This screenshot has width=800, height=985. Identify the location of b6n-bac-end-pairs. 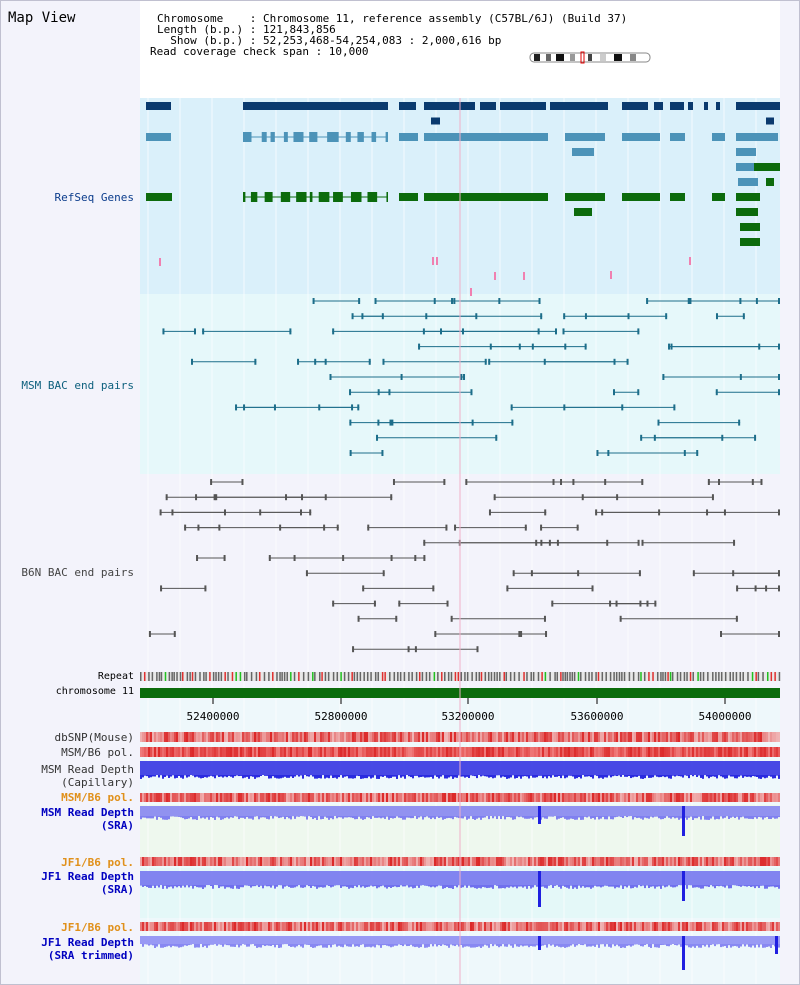
(464, 566).